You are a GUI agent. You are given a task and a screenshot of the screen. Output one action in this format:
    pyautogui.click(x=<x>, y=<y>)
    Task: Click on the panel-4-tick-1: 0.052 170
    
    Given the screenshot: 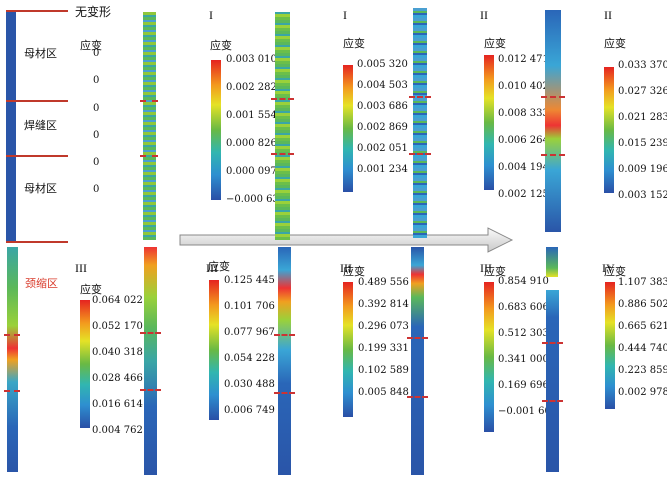 What is the action you would take?
    pyautogui.click(x=117, y=326)
    